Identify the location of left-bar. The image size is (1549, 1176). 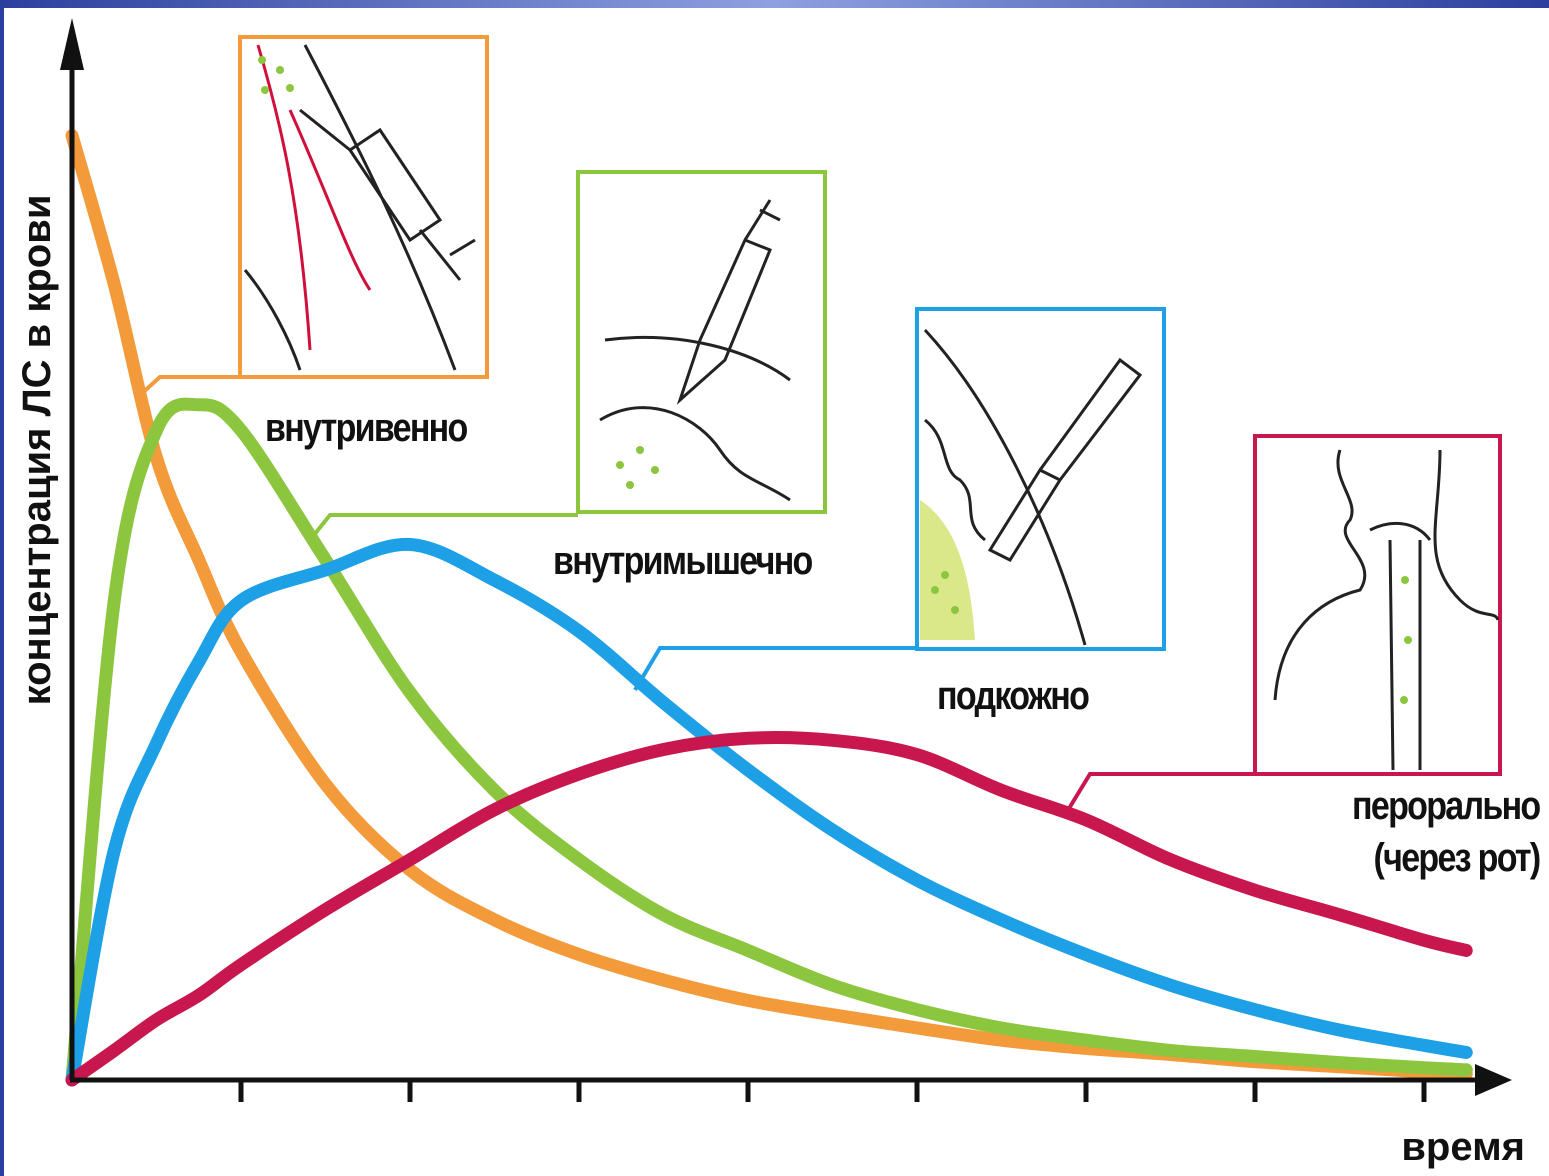
(2, 588).